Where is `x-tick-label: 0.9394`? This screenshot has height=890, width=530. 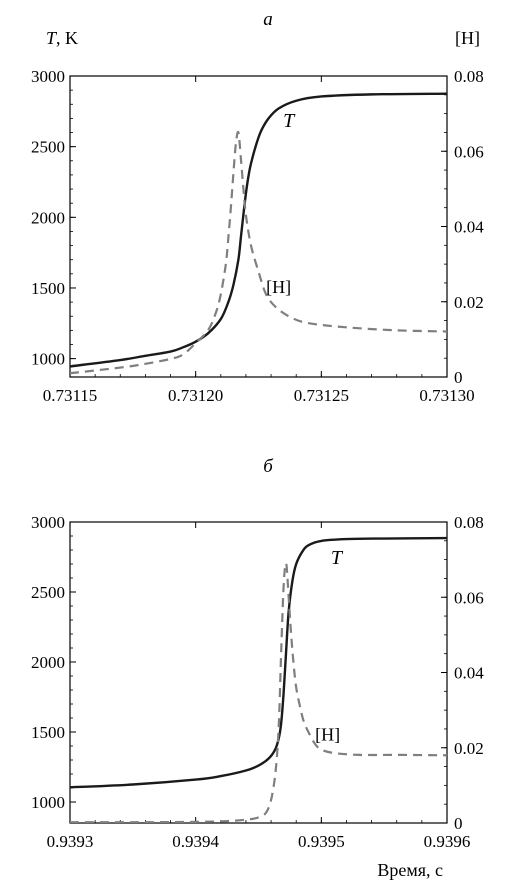 x-tick-label: 0.9394 is located at coordinates (195, 841).